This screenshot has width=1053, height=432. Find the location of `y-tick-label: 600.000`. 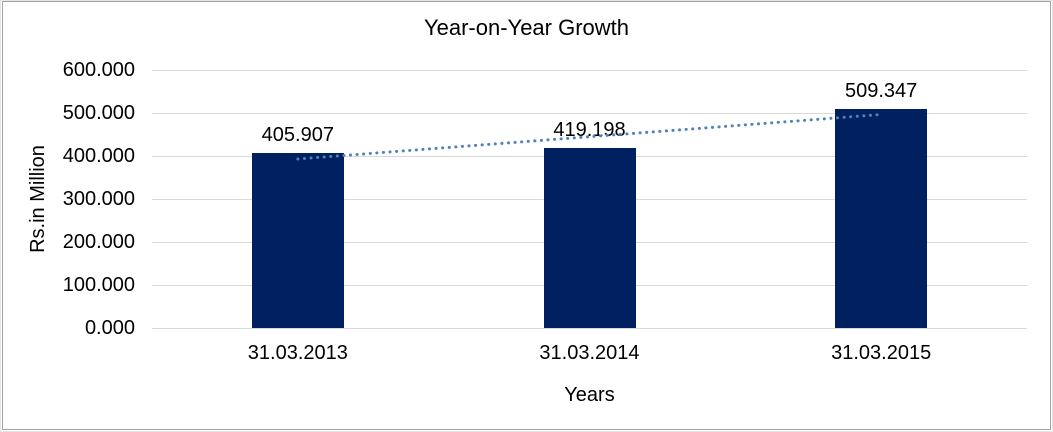

y-tick-label: 600.000 is located at coordinates (98, 70).